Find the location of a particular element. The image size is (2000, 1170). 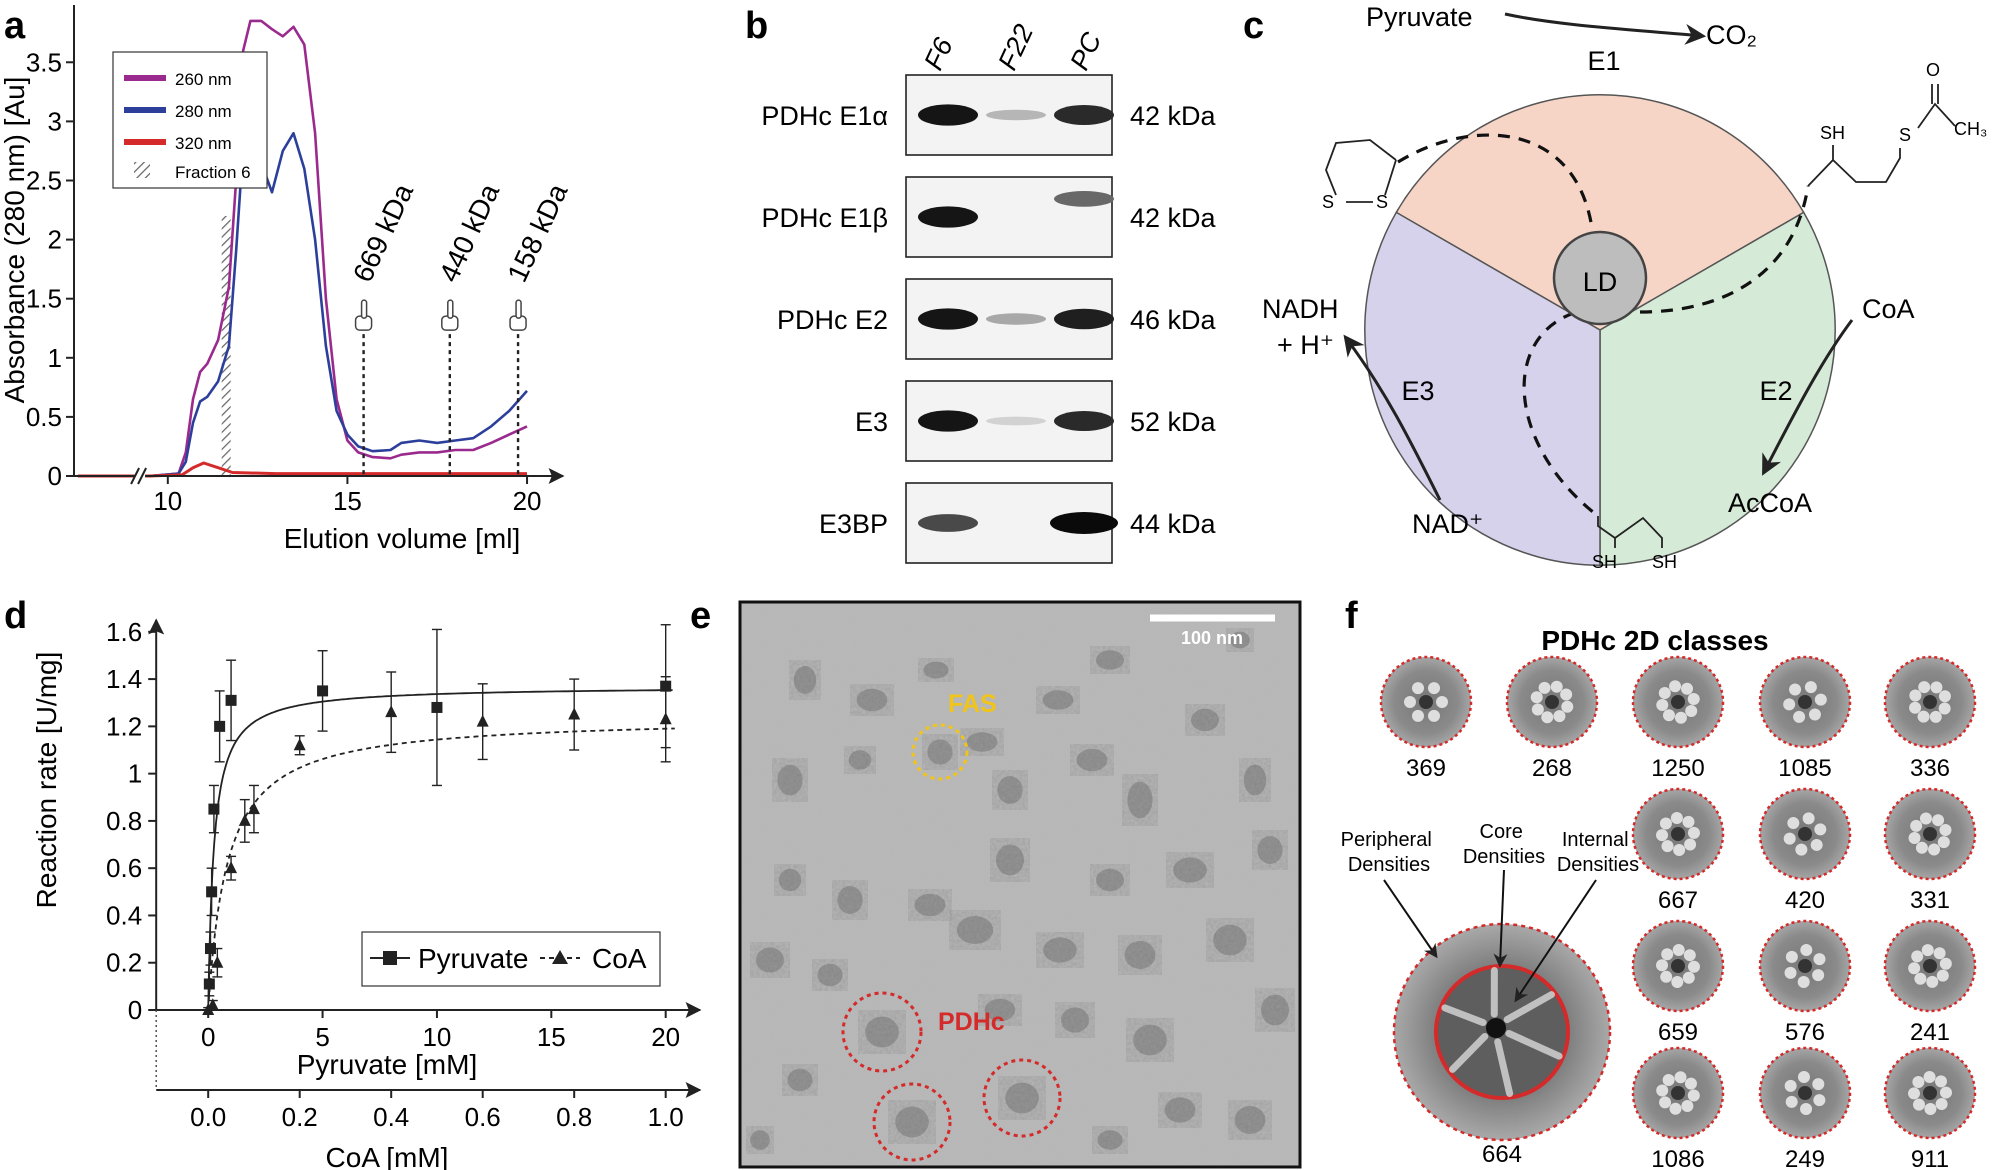

d-legend: Pyruvate CoA is located at coordinates (511, 959).